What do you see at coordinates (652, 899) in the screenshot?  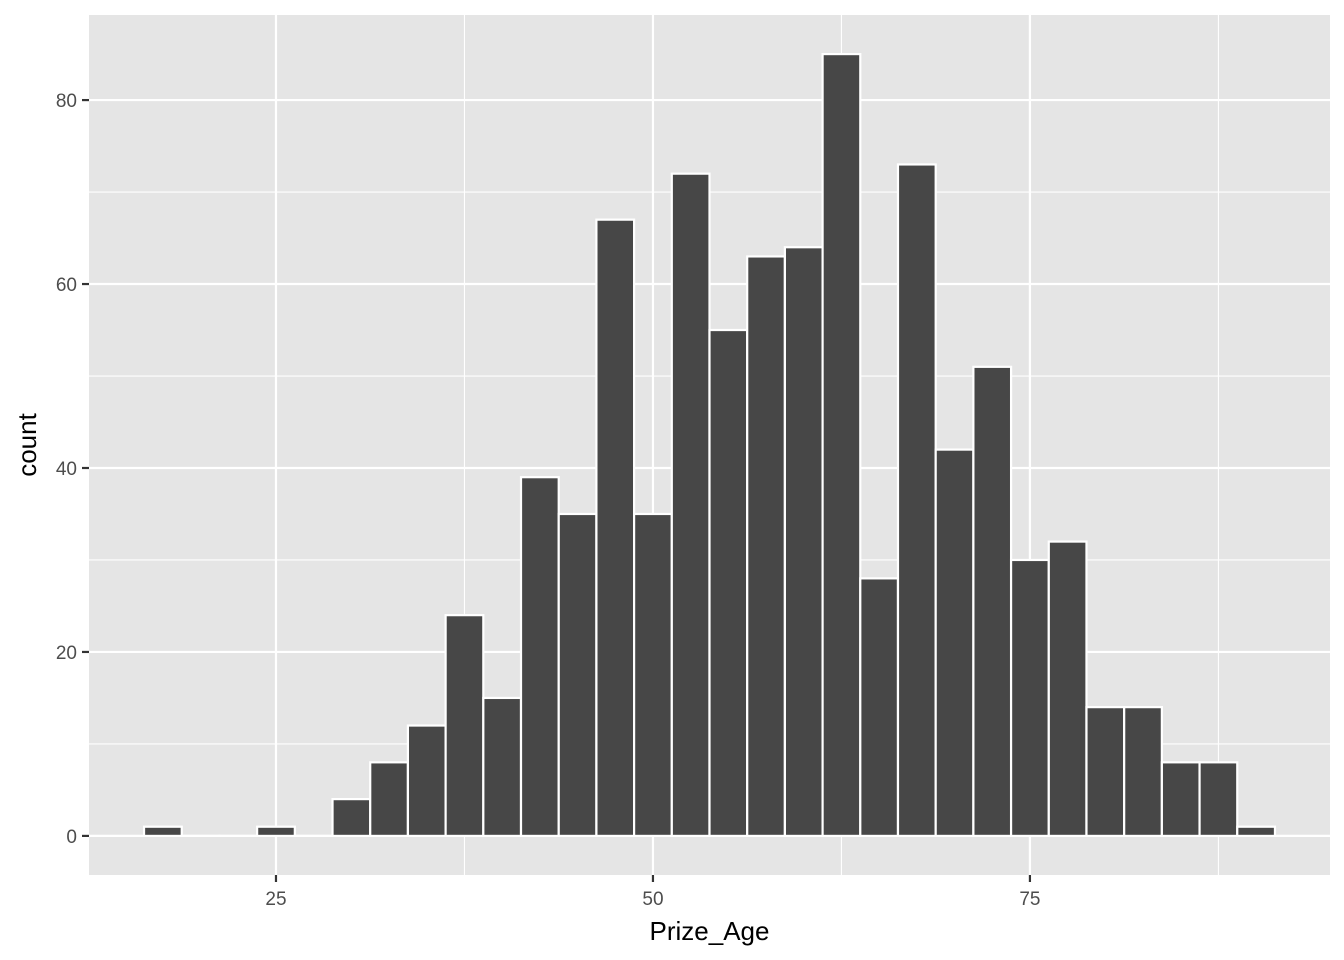 I see `x-tick-label: 50` at bounding box center [652, 899].